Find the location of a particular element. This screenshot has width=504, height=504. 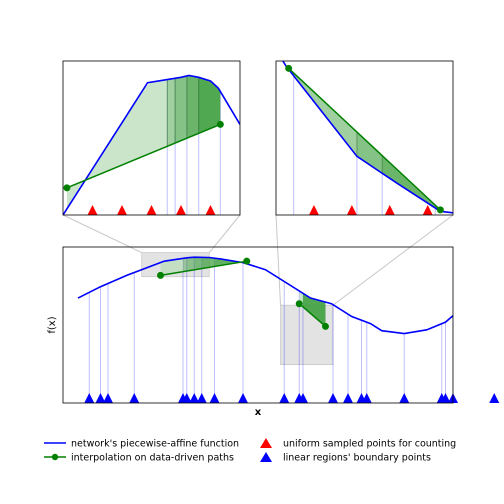

zoom_right-network-function-line is located at coordinates (367, 137).